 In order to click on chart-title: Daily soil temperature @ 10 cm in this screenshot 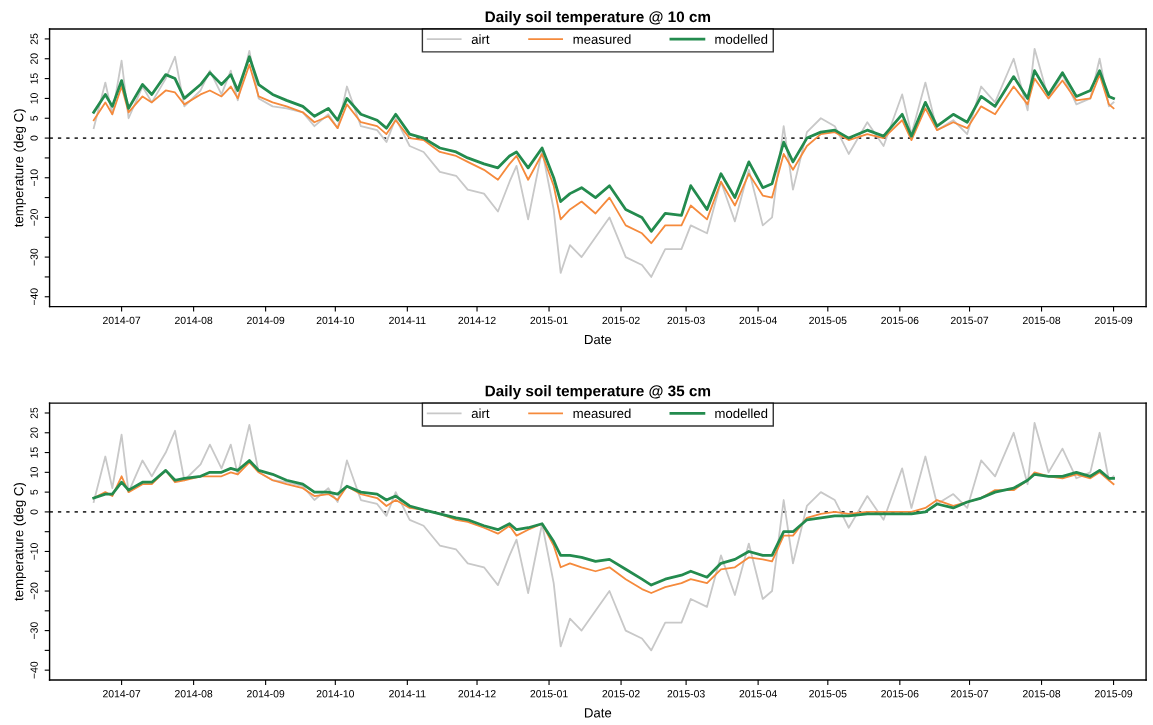, I will do `click(598, 18)`.